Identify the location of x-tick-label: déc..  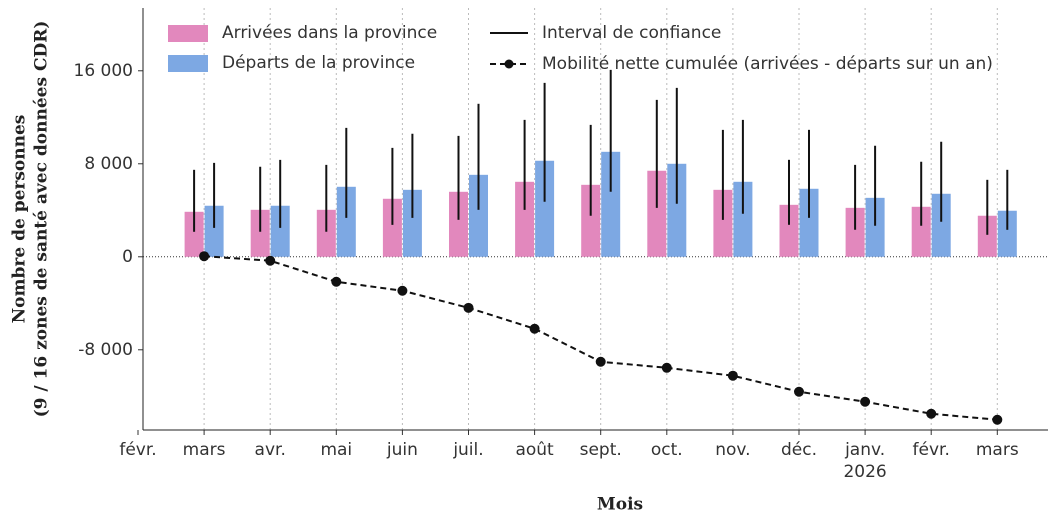
(799, 450).